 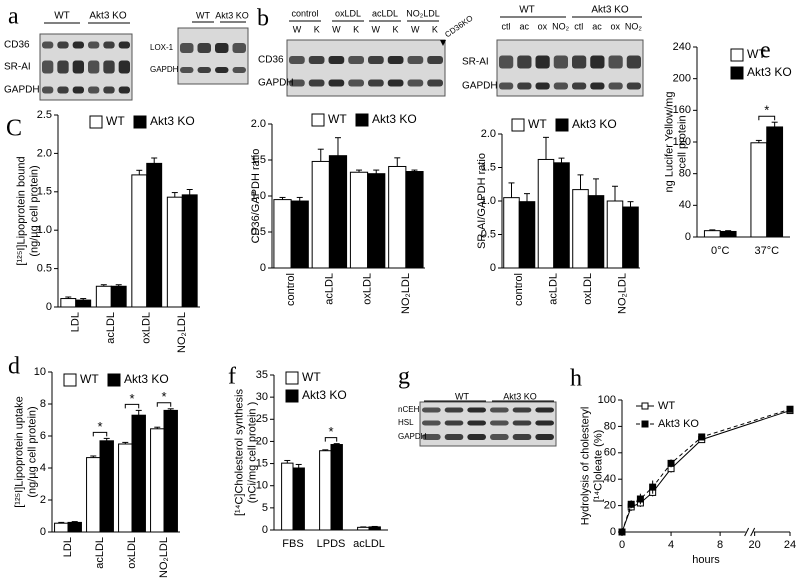 What do you see at coordinates (304, 13) in the screenshot?
I see `label: control` at bounding box center [304, 13].